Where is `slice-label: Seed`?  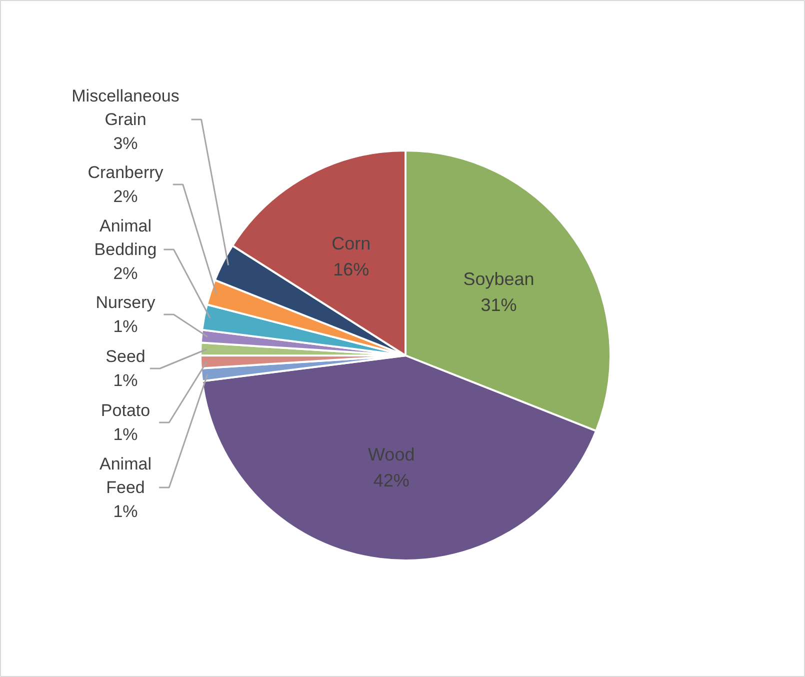 slice-label: Seed is located at coordinates (126, 356).